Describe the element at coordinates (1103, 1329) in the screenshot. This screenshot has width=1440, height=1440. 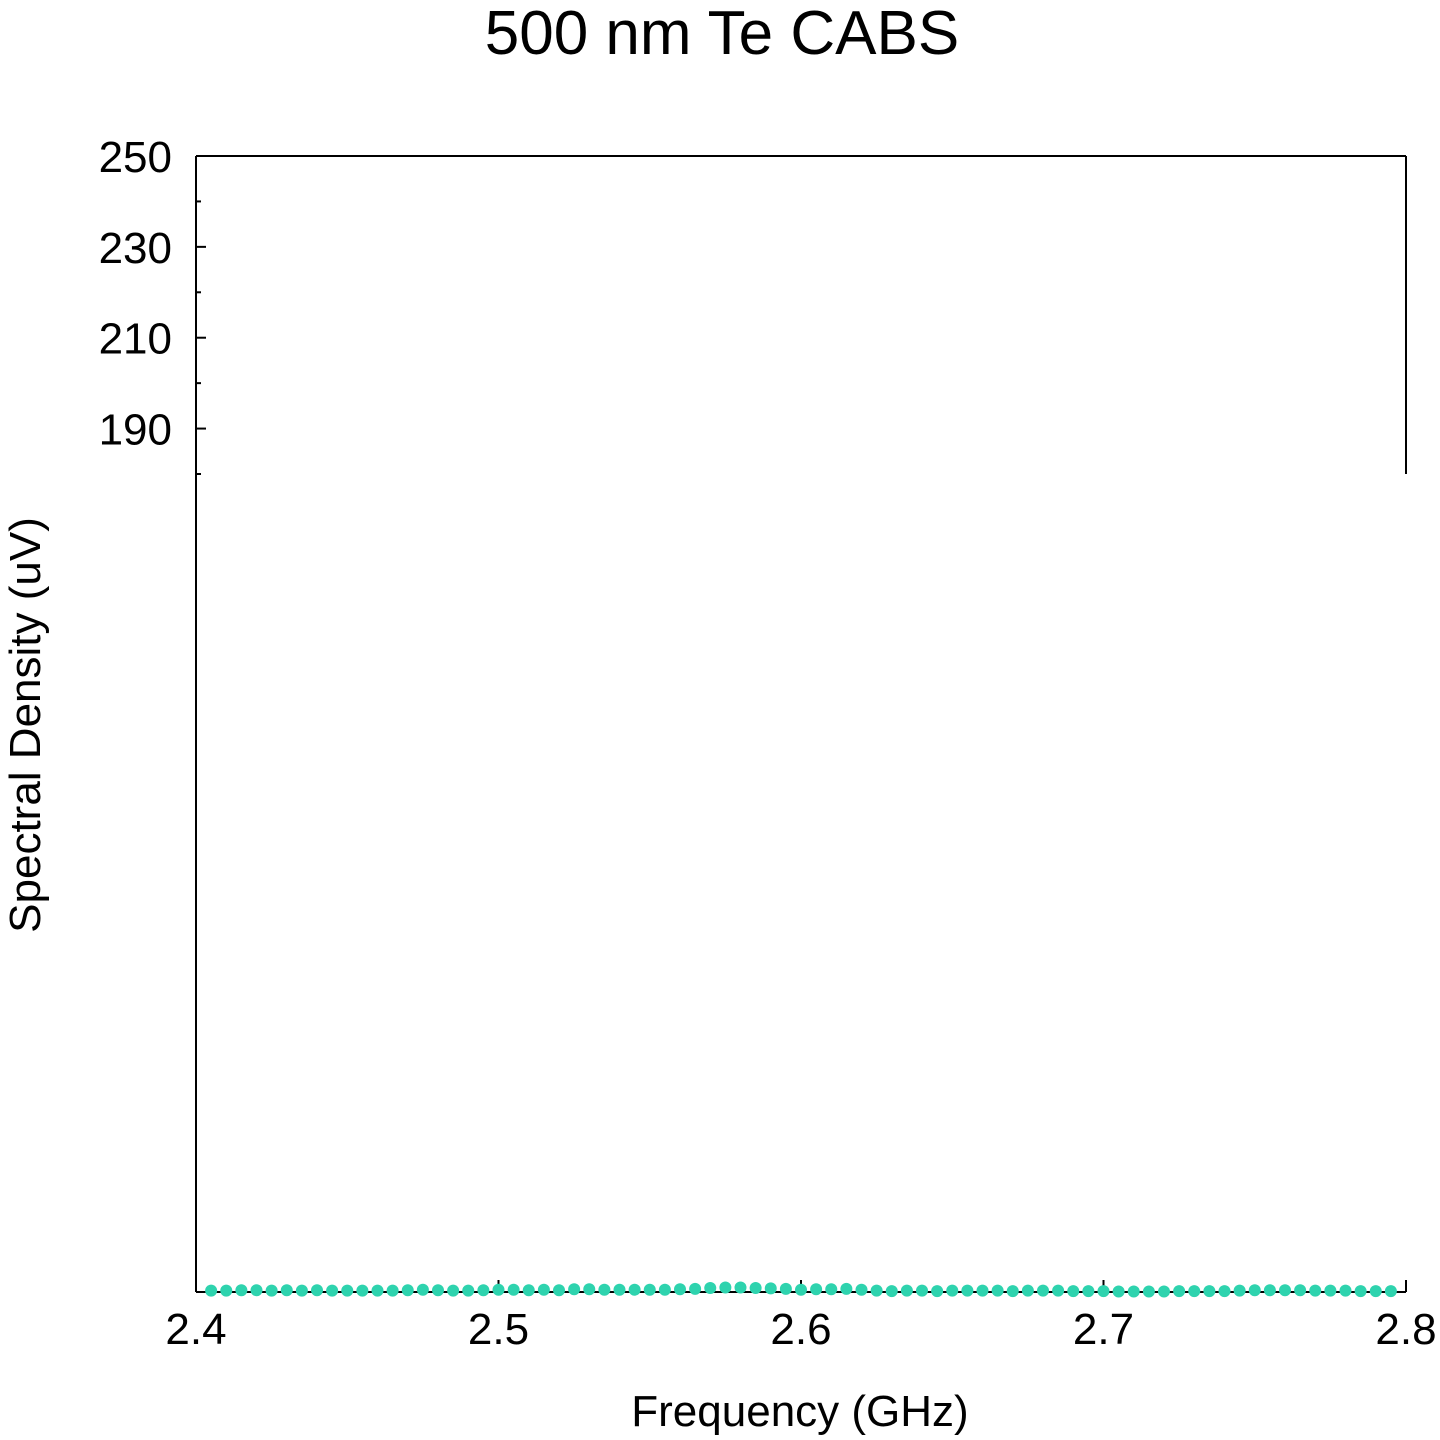
I see `x-tick-label: 2.7` at that location.